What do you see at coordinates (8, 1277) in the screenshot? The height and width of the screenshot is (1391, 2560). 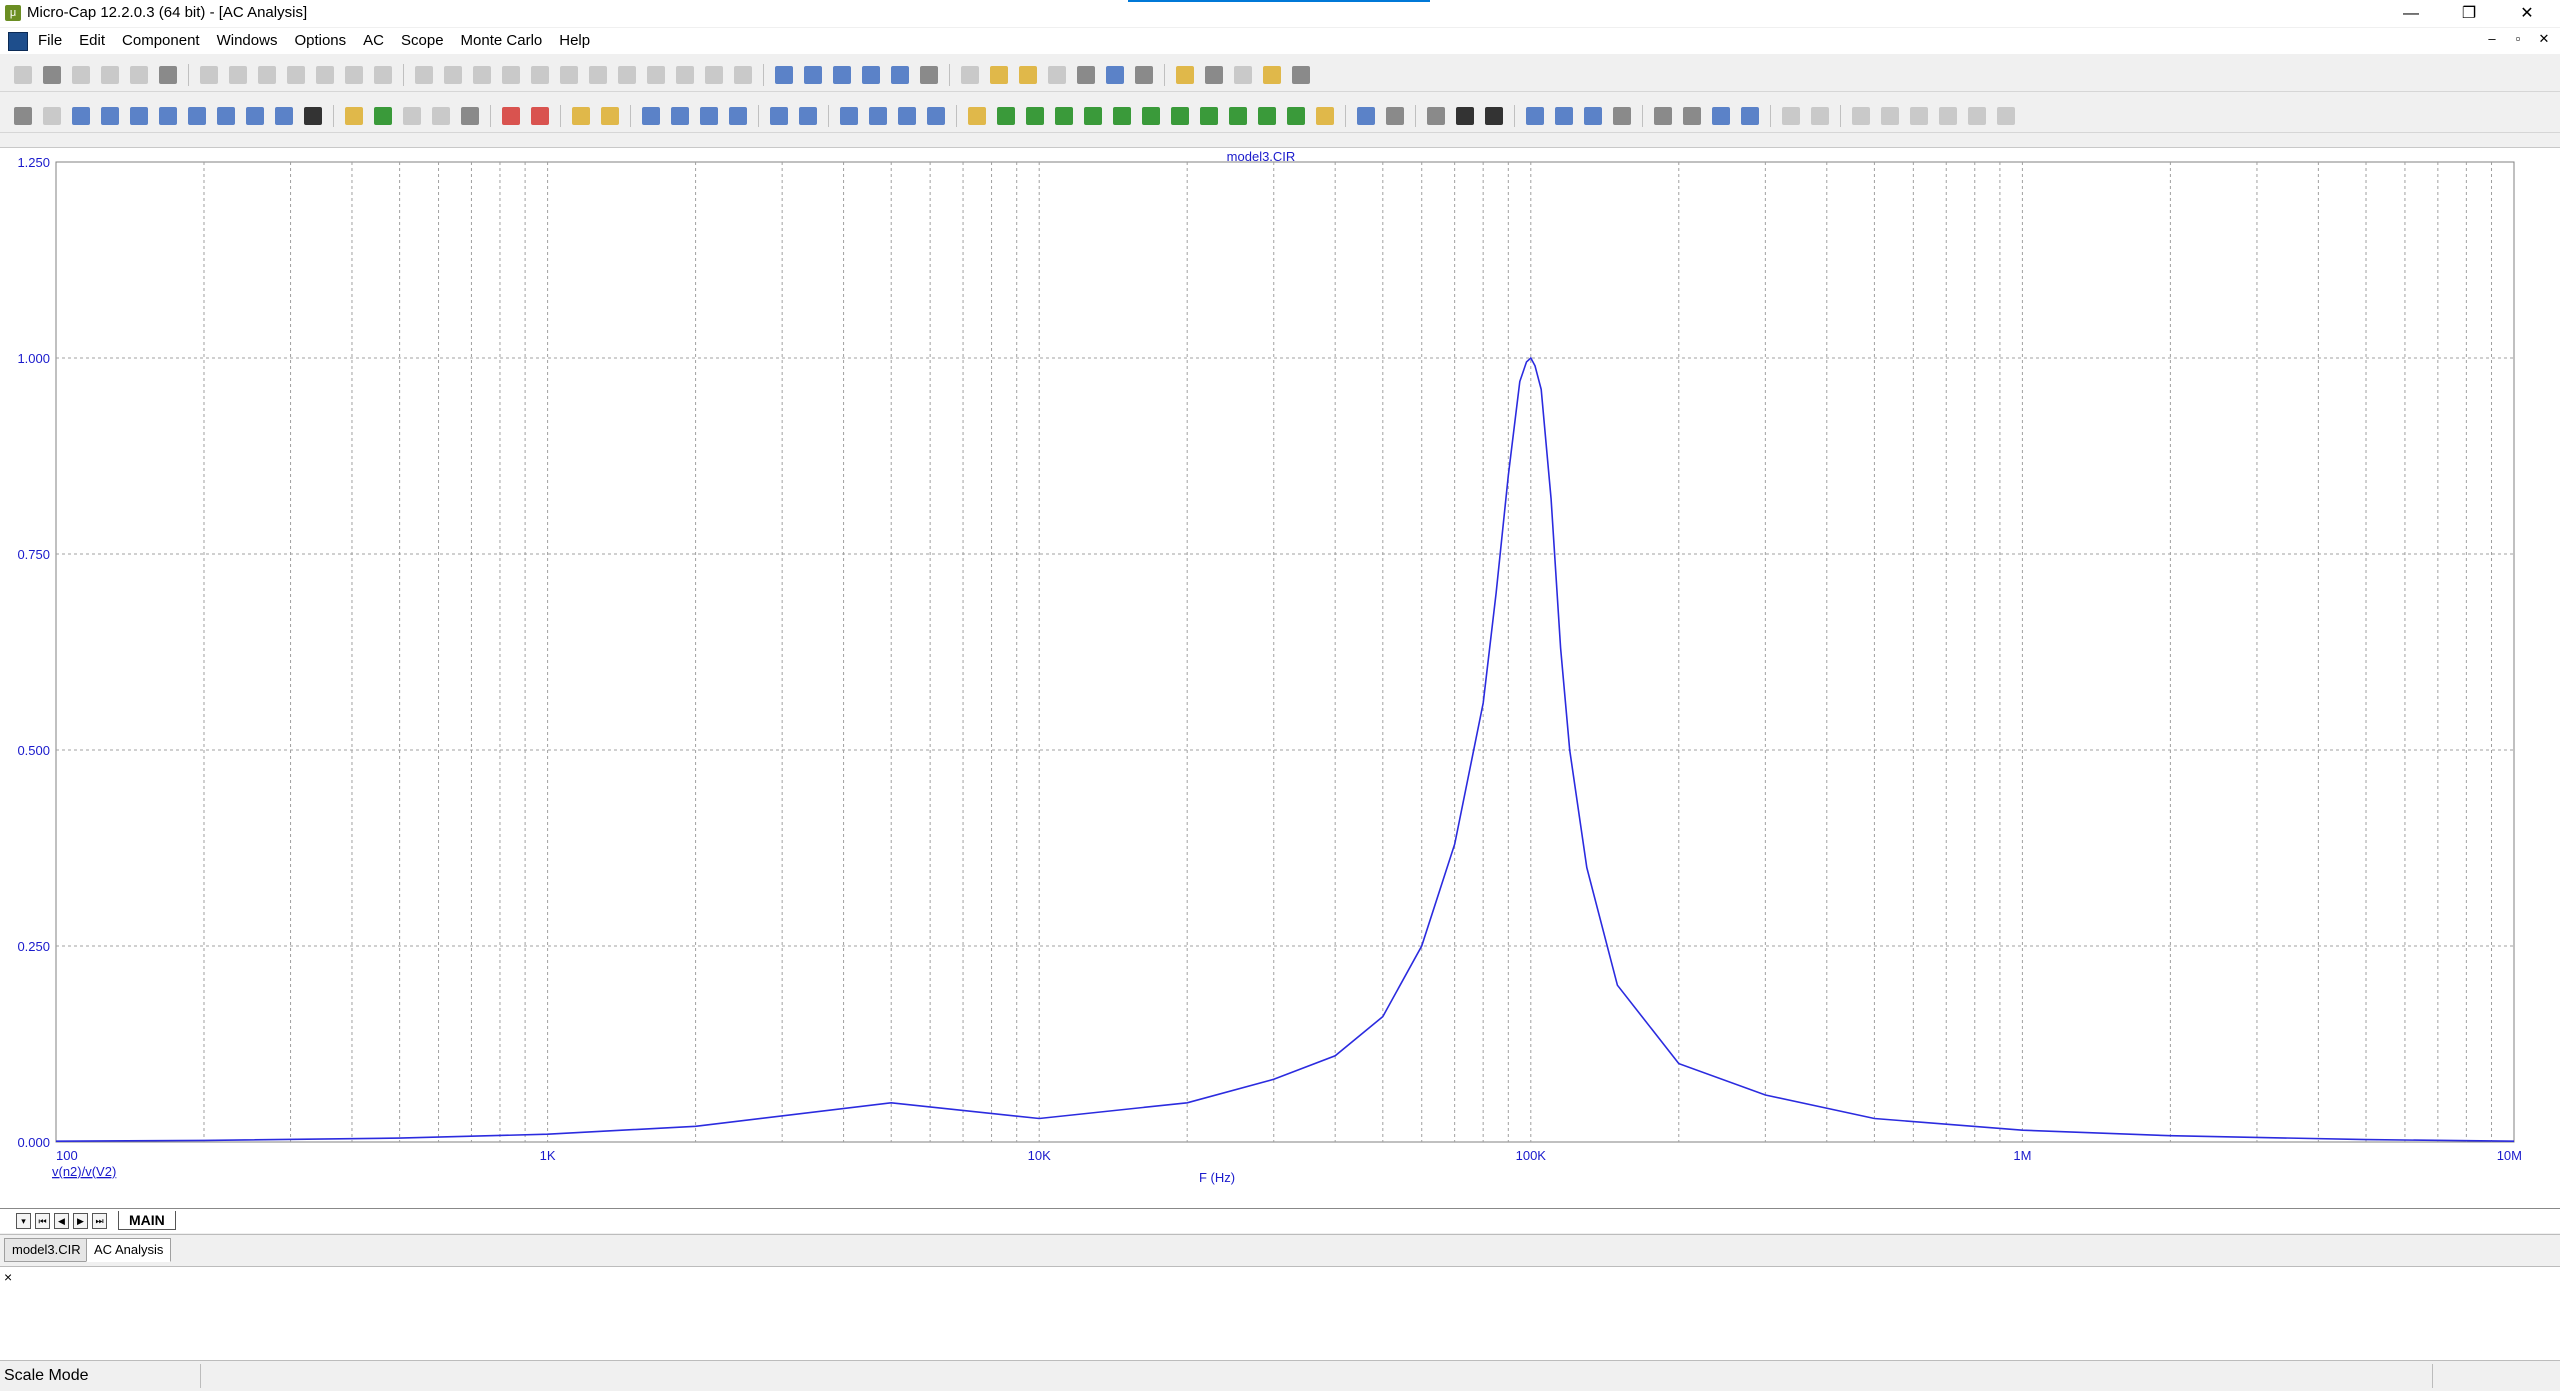 I see `output-close-icon: ×` at bounding box center [8, 1277].